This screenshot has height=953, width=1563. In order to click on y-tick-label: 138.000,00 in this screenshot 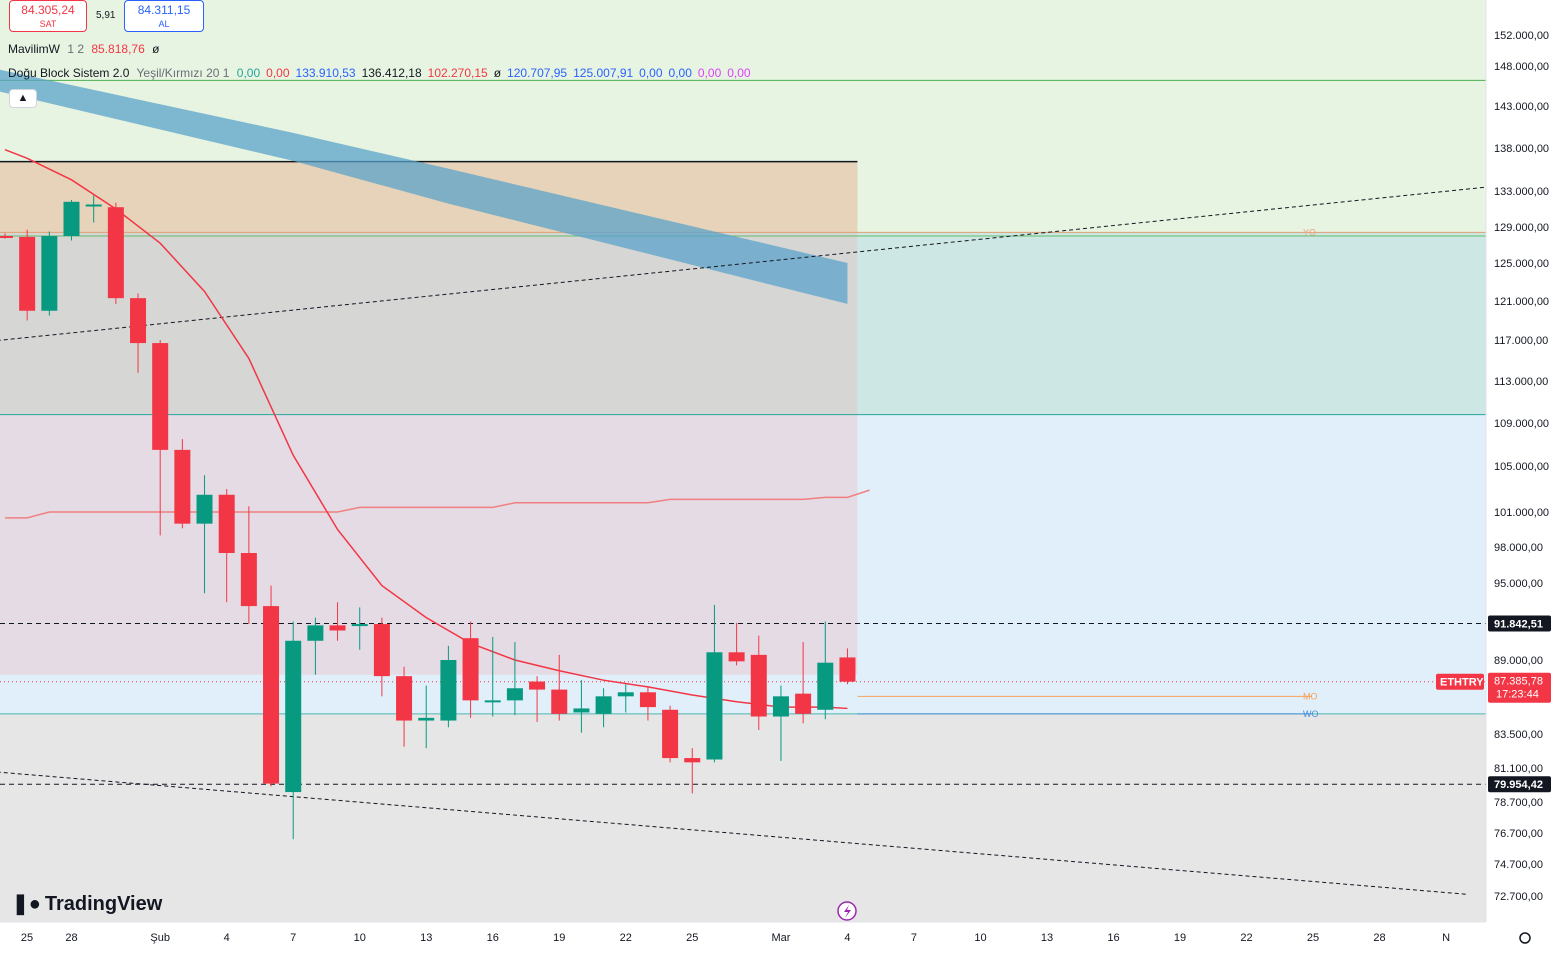, I will do `click(1521, 149)`.